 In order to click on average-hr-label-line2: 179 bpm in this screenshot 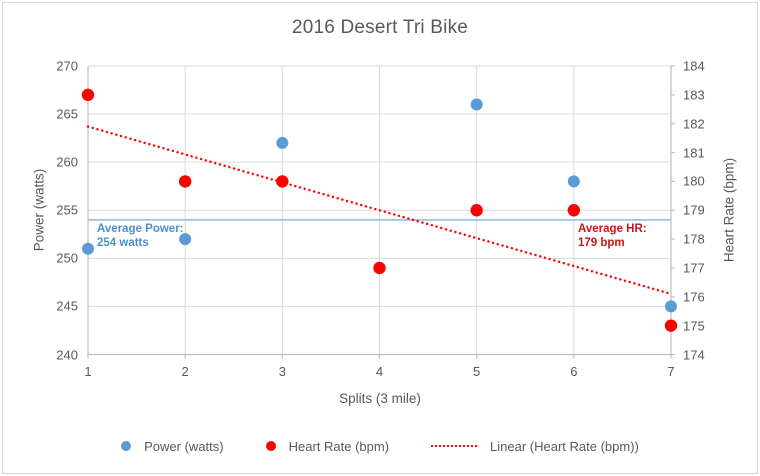, I will do `click(601, 243)`.